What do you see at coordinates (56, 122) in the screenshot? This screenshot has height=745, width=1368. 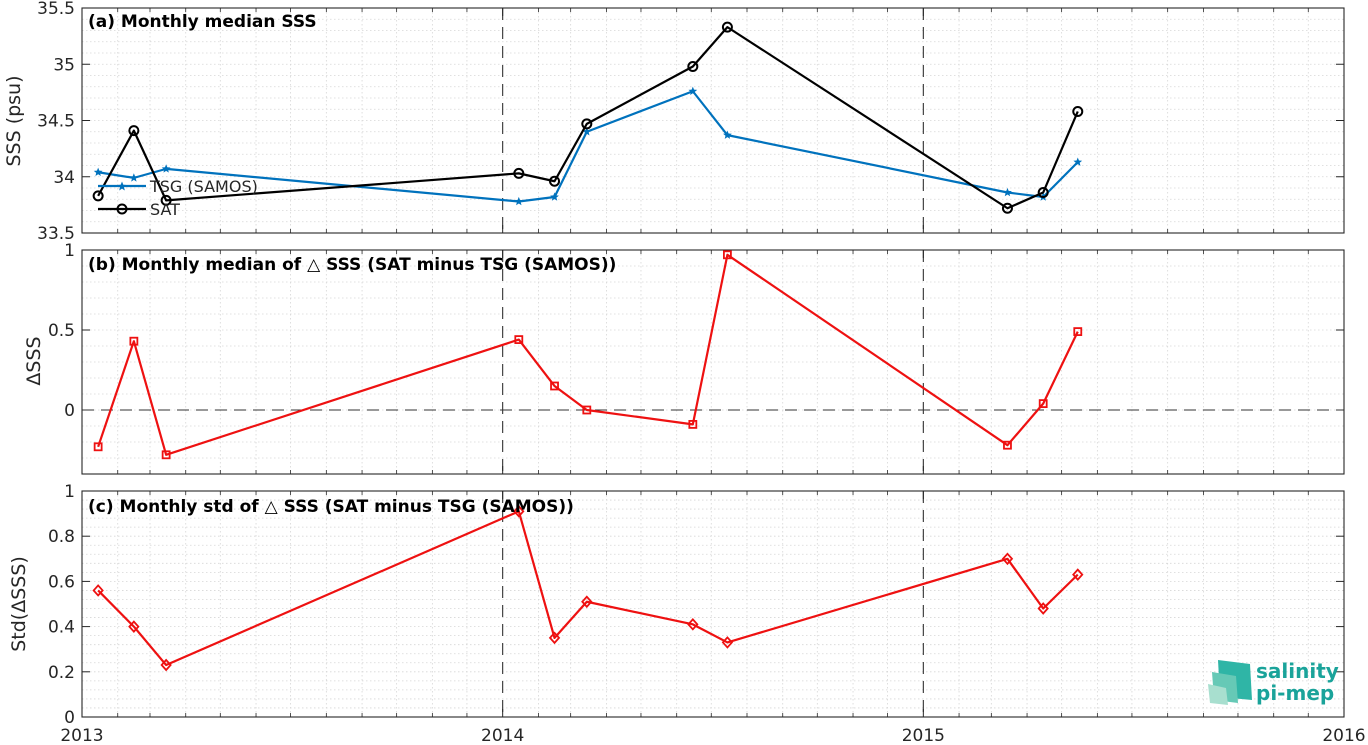 I see `ytick-label: 34.5` at bounding box center [56, 122].